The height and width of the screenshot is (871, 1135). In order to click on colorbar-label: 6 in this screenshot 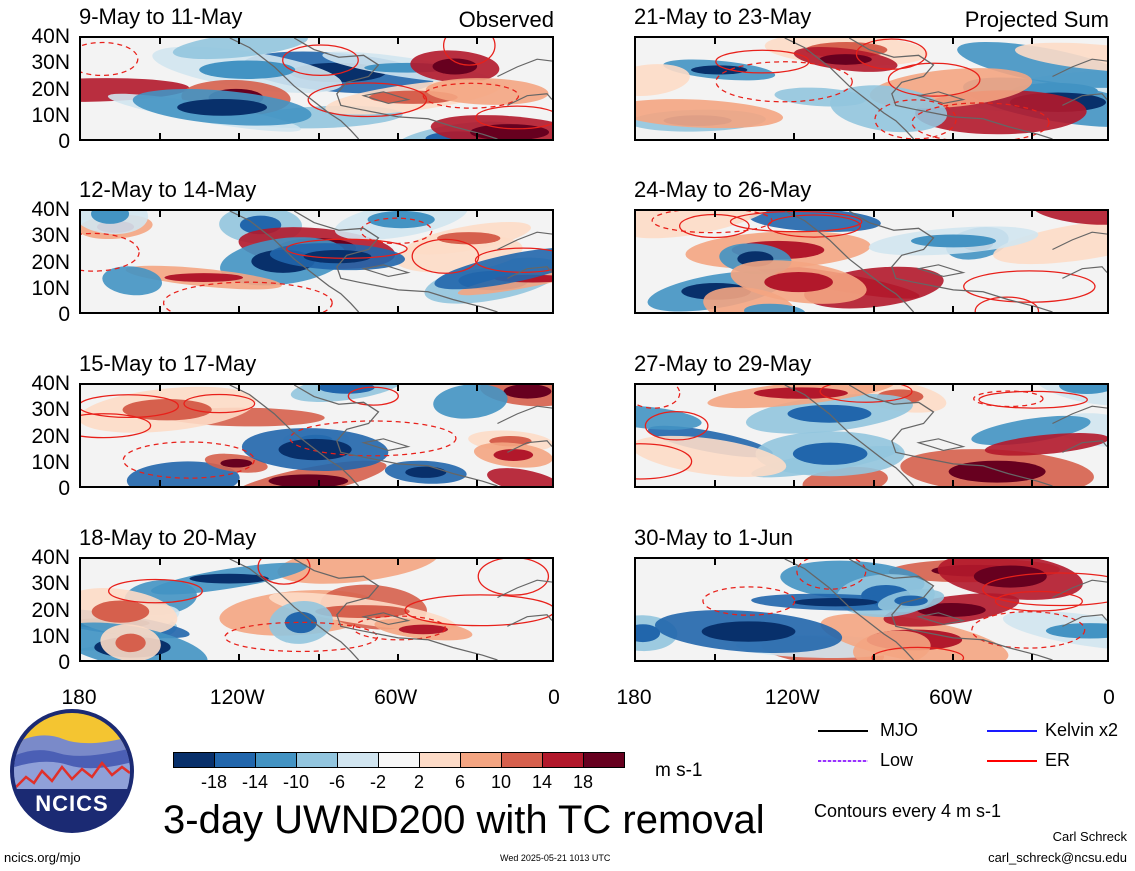, I will do `click(460, 782)`.